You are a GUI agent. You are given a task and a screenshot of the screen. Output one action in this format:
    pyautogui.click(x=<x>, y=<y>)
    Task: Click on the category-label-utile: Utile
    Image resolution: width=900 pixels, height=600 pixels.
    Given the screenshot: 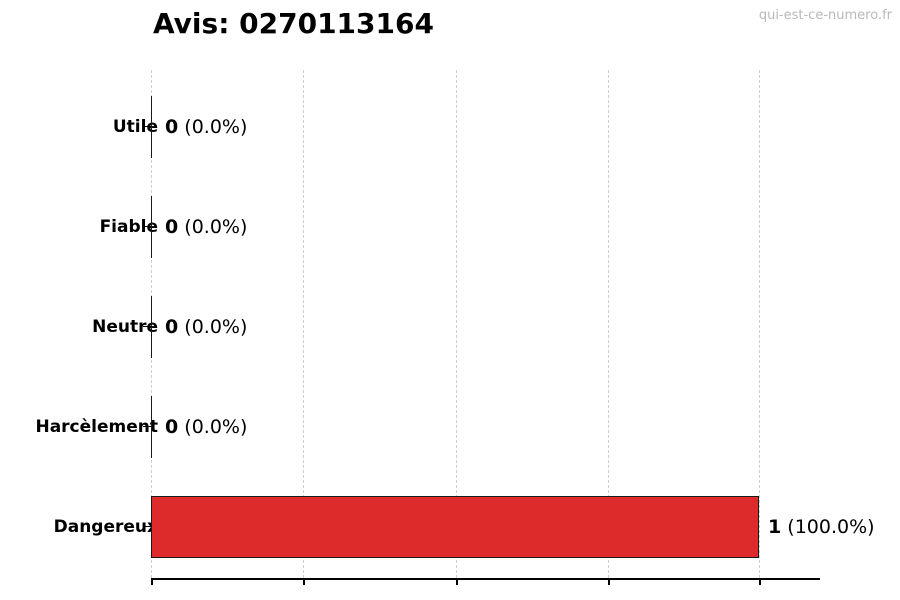 What is the action you would take?
    pyautogui.click(x=135, y=127)
    